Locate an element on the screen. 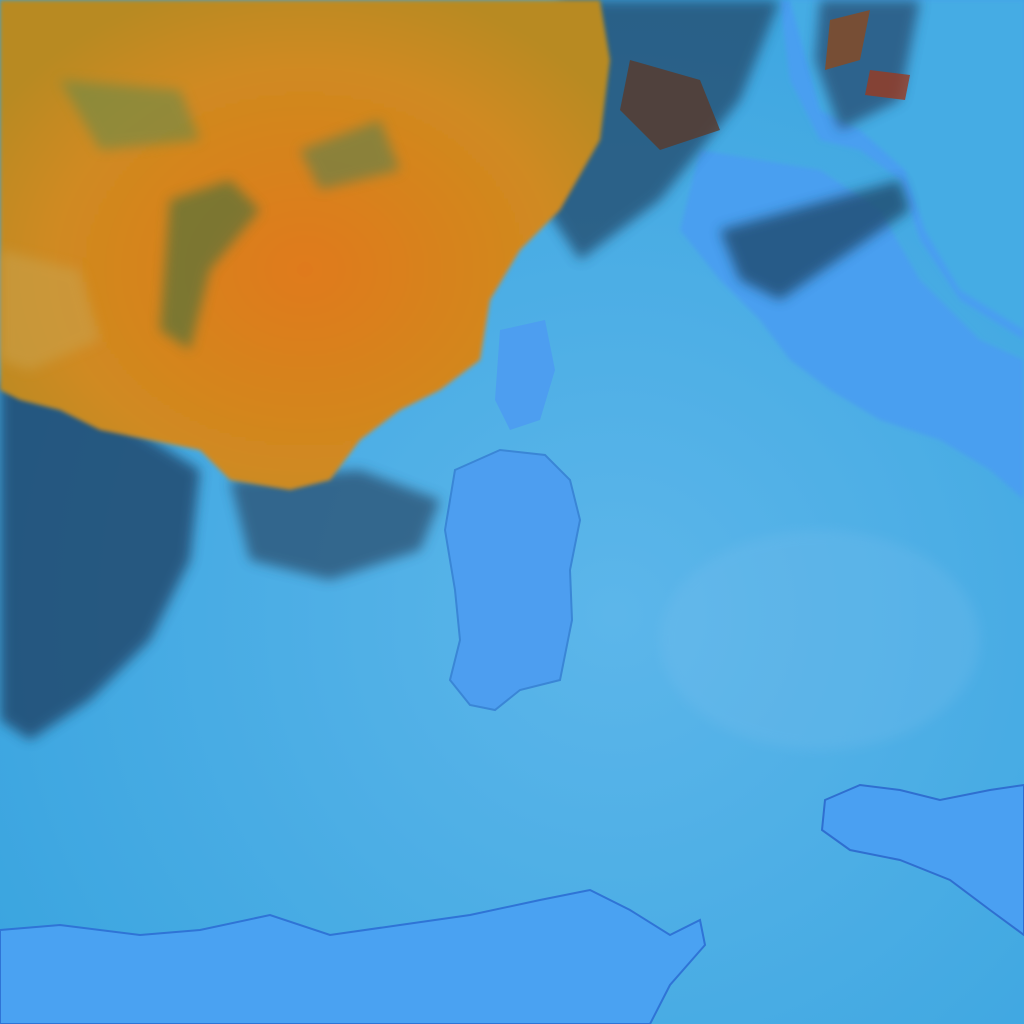 The width and height of the screenshot is (1024, 1024). land-sicily is located at coordinates (922, 860).